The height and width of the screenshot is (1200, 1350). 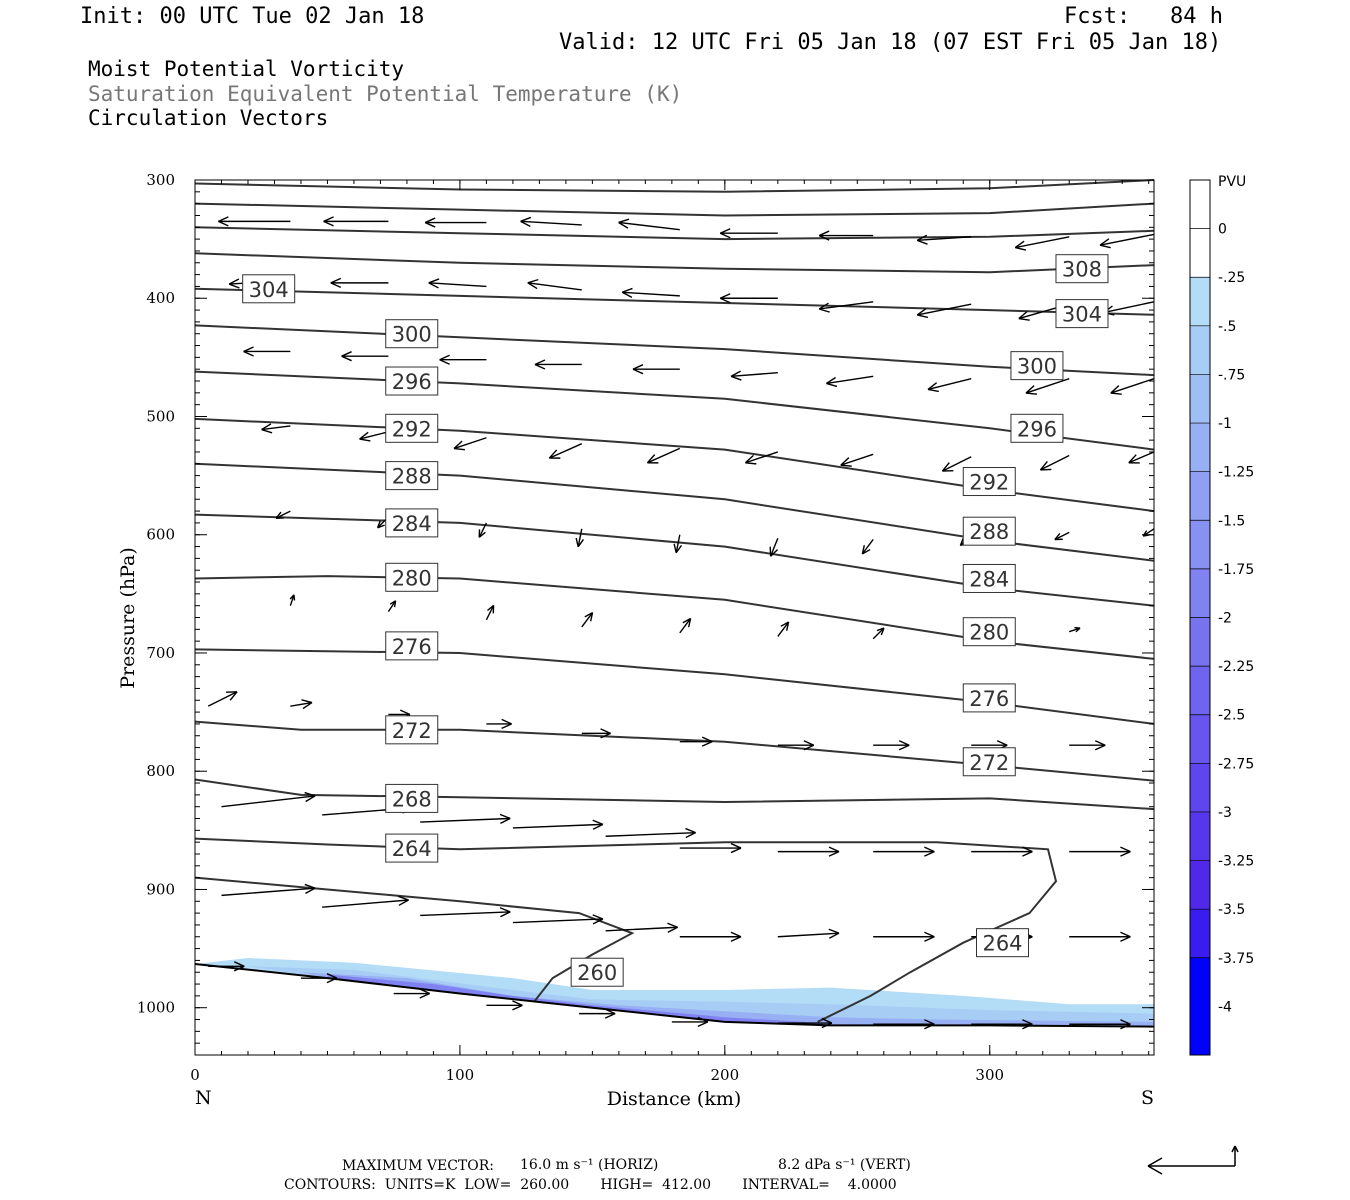 I want to click on x-axis-label: Distance (km), so click(x=674, y=1099).